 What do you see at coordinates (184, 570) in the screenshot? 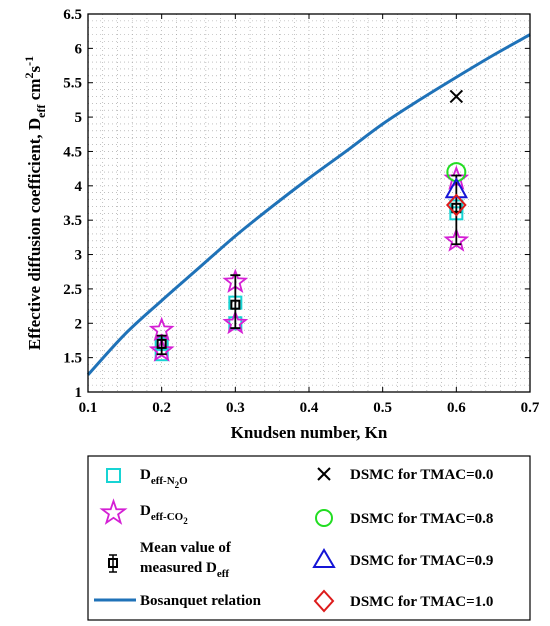
I see `legend-mean-label-line2: measured Deff` at bounding box center [184, 570].